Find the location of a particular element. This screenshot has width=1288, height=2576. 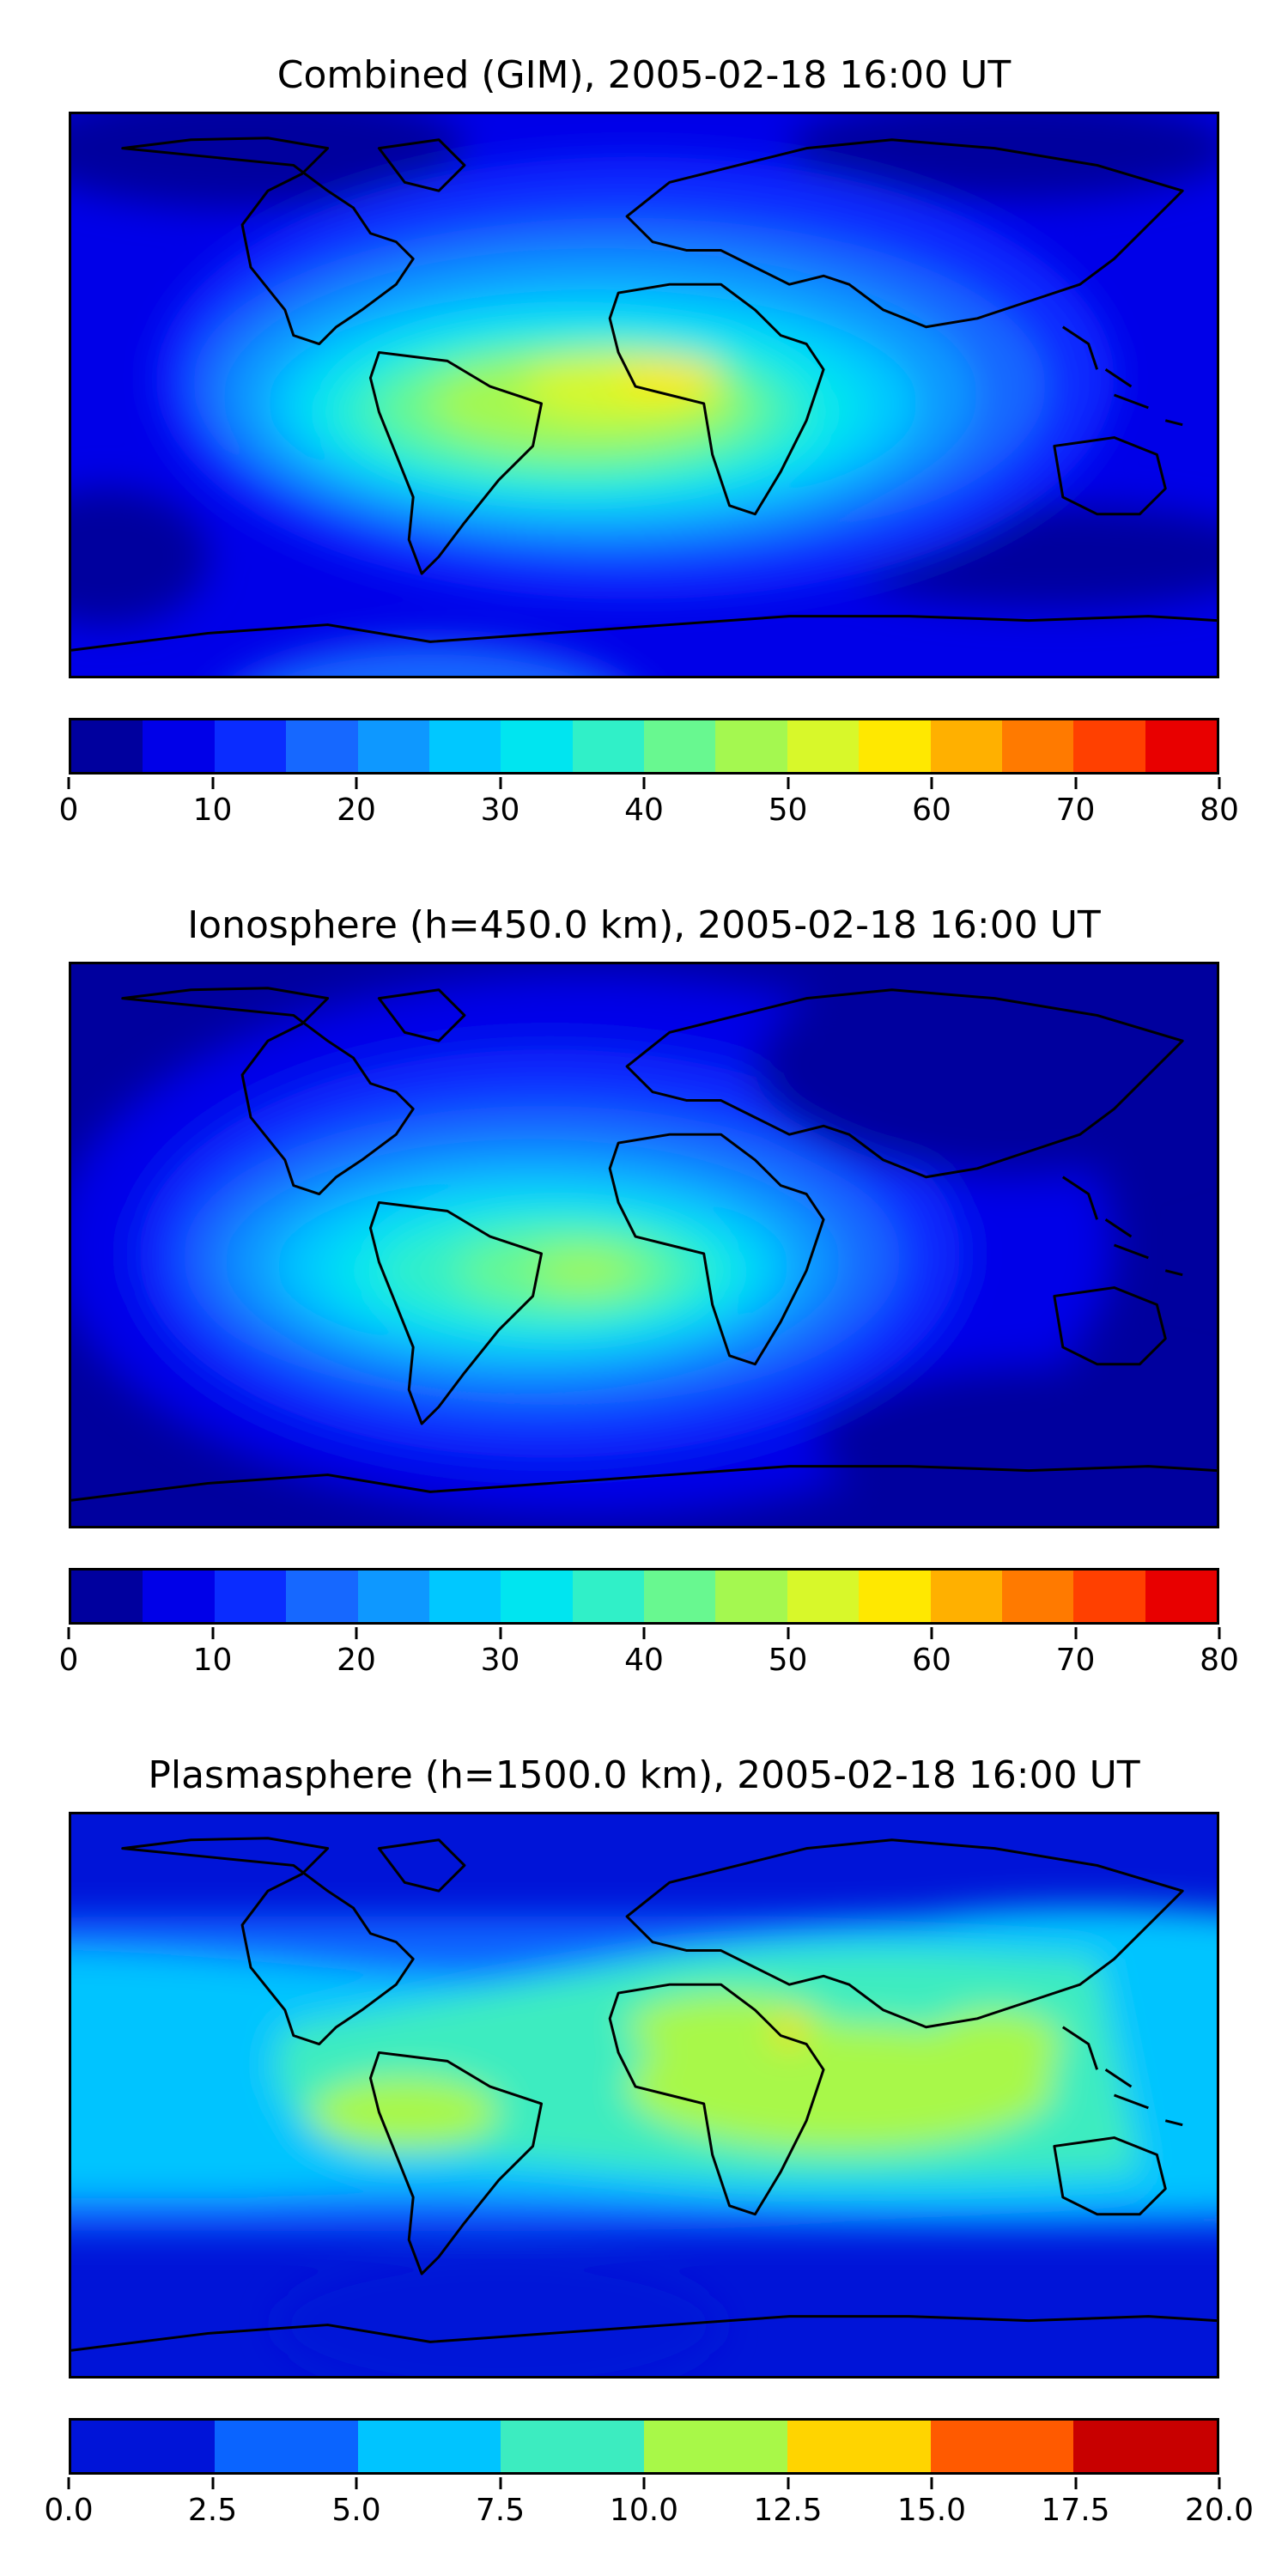

colorbar-tick-label: 5.0 is located at coordinates (356, 2510).